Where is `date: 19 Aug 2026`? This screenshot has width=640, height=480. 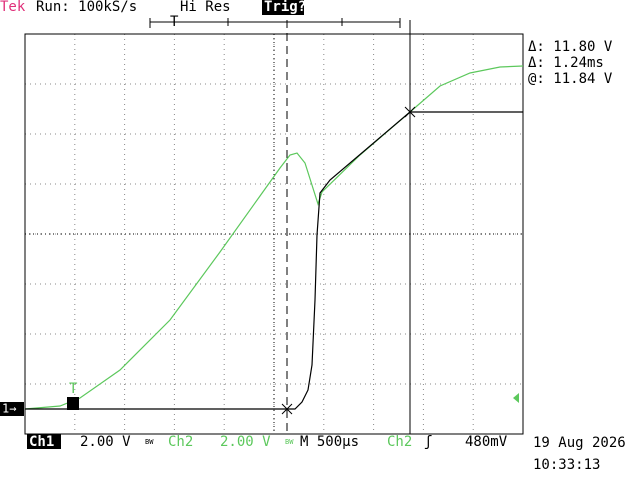
date: 19 Aug 2026 is located at coordinates (579, 443).